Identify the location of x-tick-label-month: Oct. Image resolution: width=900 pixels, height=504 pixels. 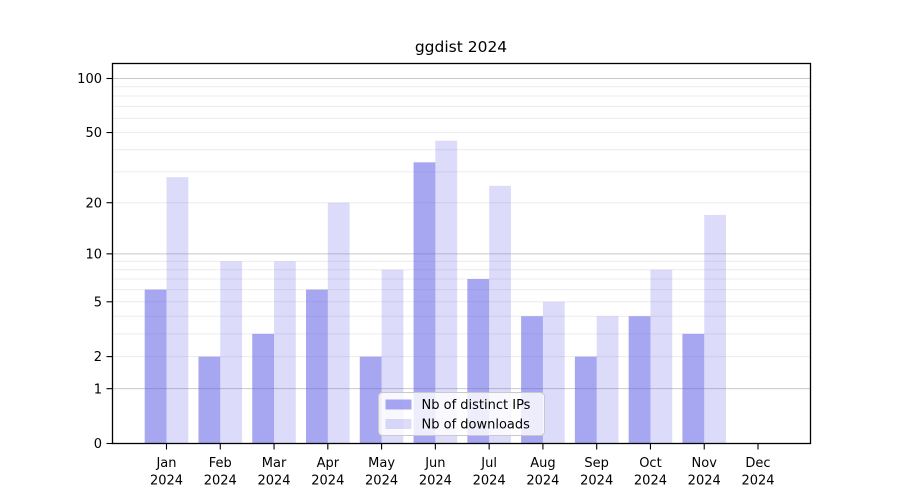
(650, 463).